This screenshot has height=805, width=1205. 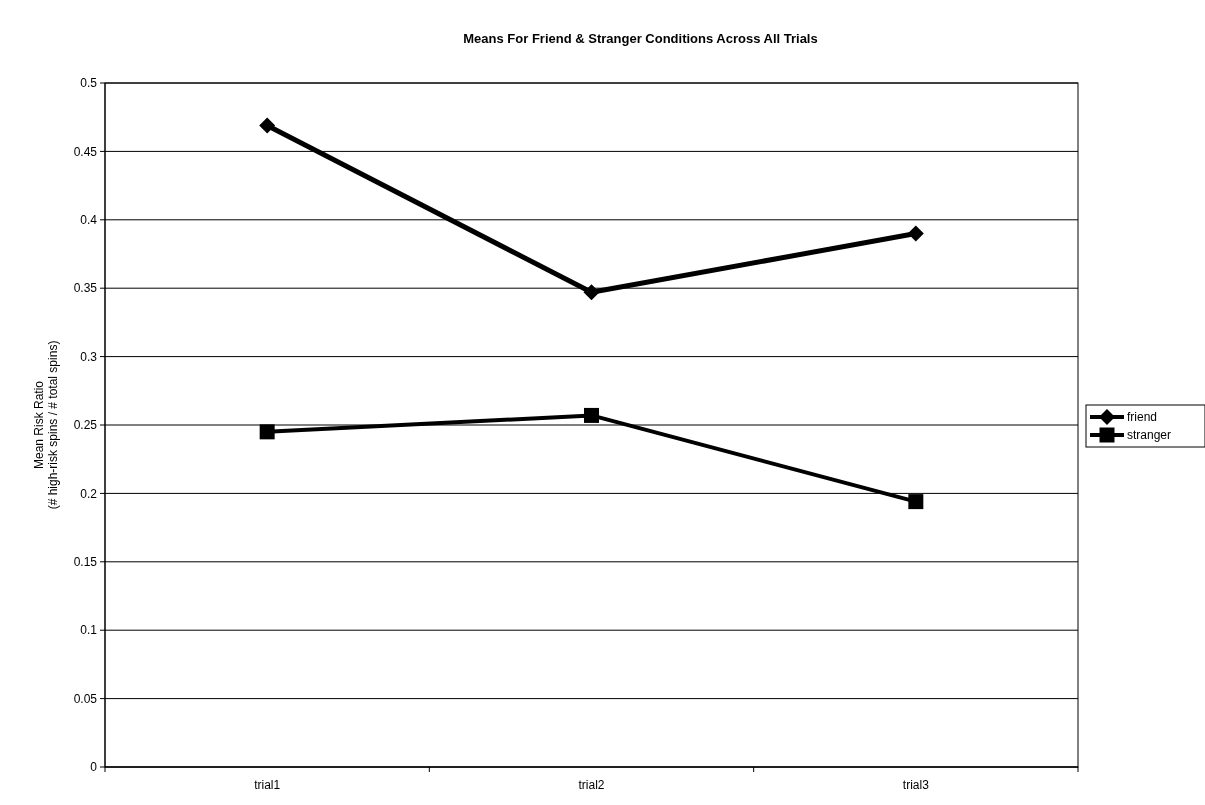 What do you see at coordinates (46, 425) in the screenshot?
I see `y-axis-title: Mean Risk Ratio (# high-risk spins / # total spins)` at bounding box center [46, 425].